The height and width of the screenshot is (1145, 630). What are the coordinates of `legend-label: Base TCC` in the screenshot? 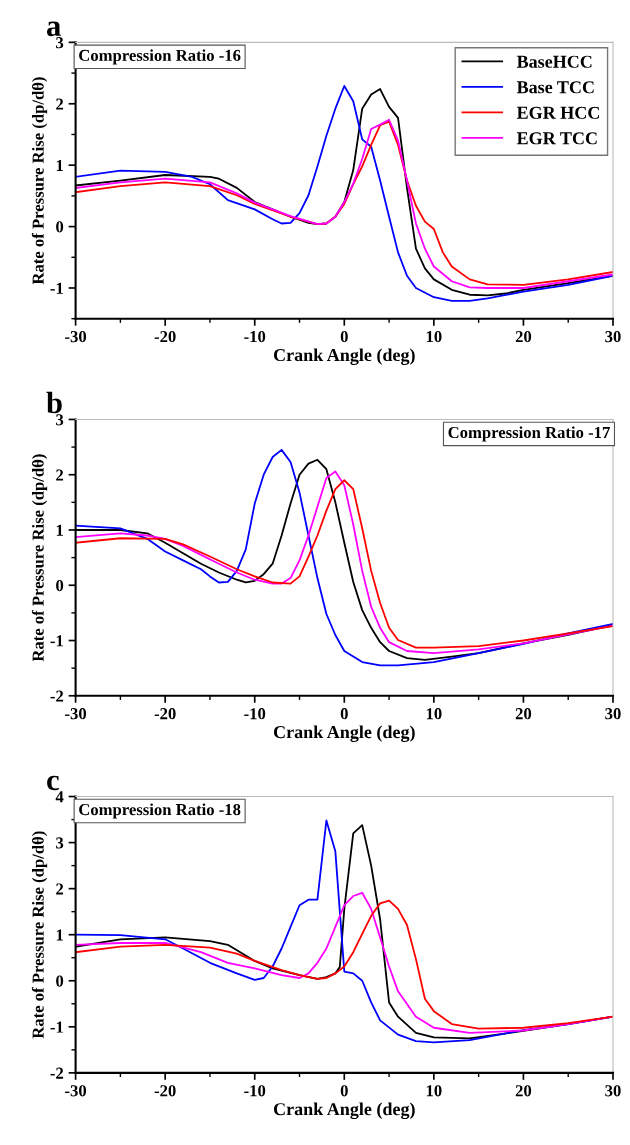 It's located at (555, 87).